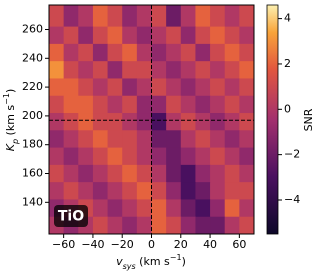 The image size is (320, 277). What do you see at coordinates (210, 244) in the screenshot?
I see `x-tick-label: 40` at bounding box center [210, 244].